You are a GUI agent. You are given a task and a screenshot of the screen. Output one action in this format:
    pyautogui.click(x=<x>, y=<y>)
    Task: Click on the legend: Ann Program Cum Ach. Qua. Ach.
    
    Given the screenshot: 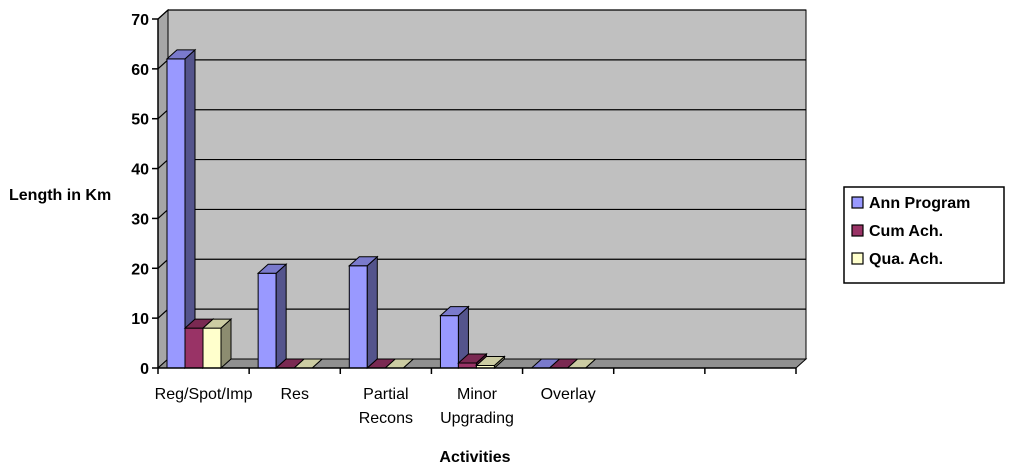 What is the action you would take?
    pyautogui.click(x=924, y=235)
    